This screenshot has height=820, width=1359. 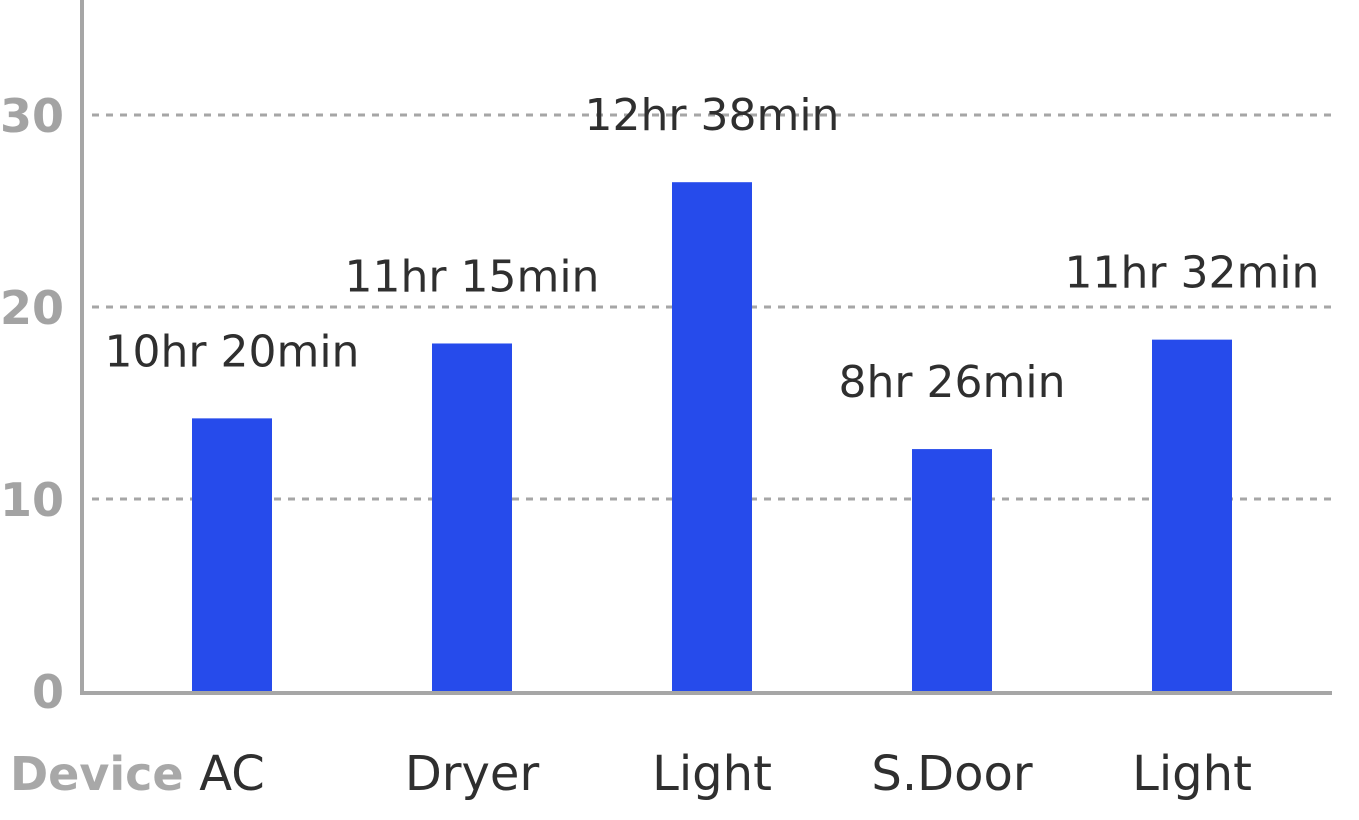 What do you see at coordinates (32, 404) in the screenshot?
I see `y-axis-ticks: 0 10 20 30` at bounding box center [32, 404].